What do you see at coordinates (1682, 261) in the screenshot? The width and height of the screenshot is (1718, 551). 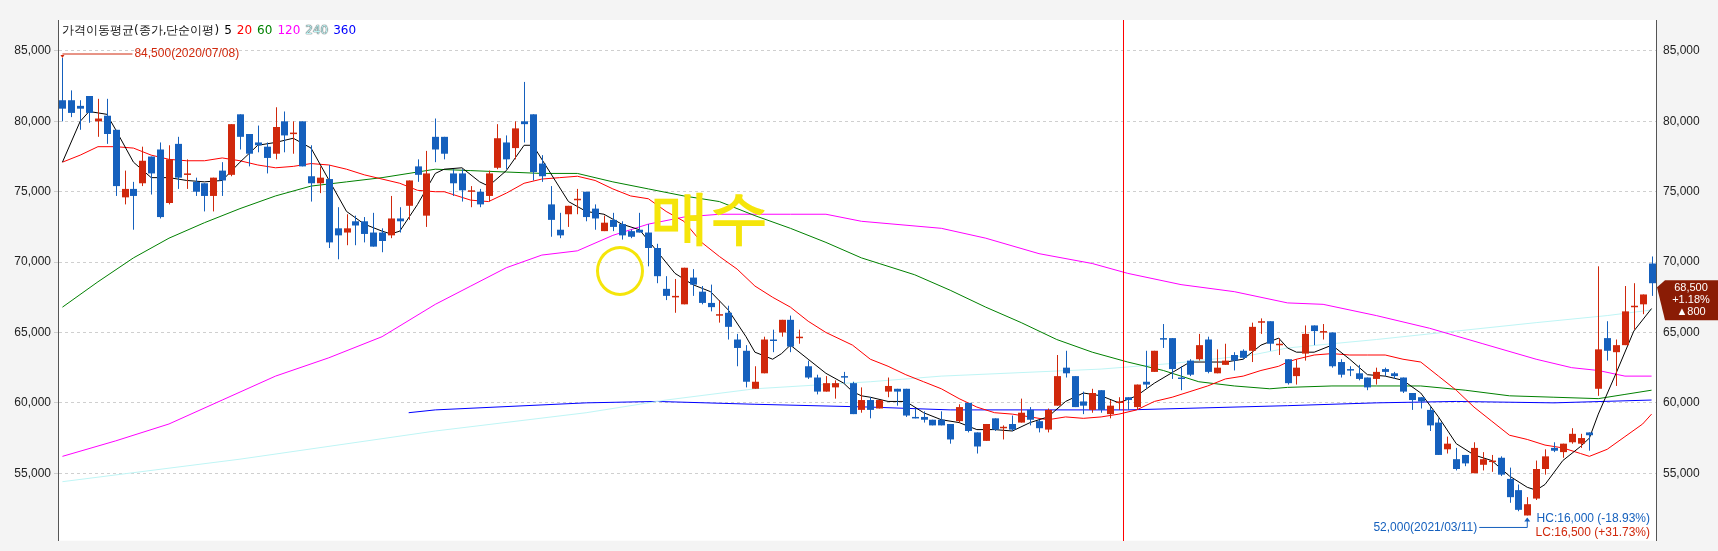 I see `y2-tick-label: 70,000` at bounding box center [1682, 261].